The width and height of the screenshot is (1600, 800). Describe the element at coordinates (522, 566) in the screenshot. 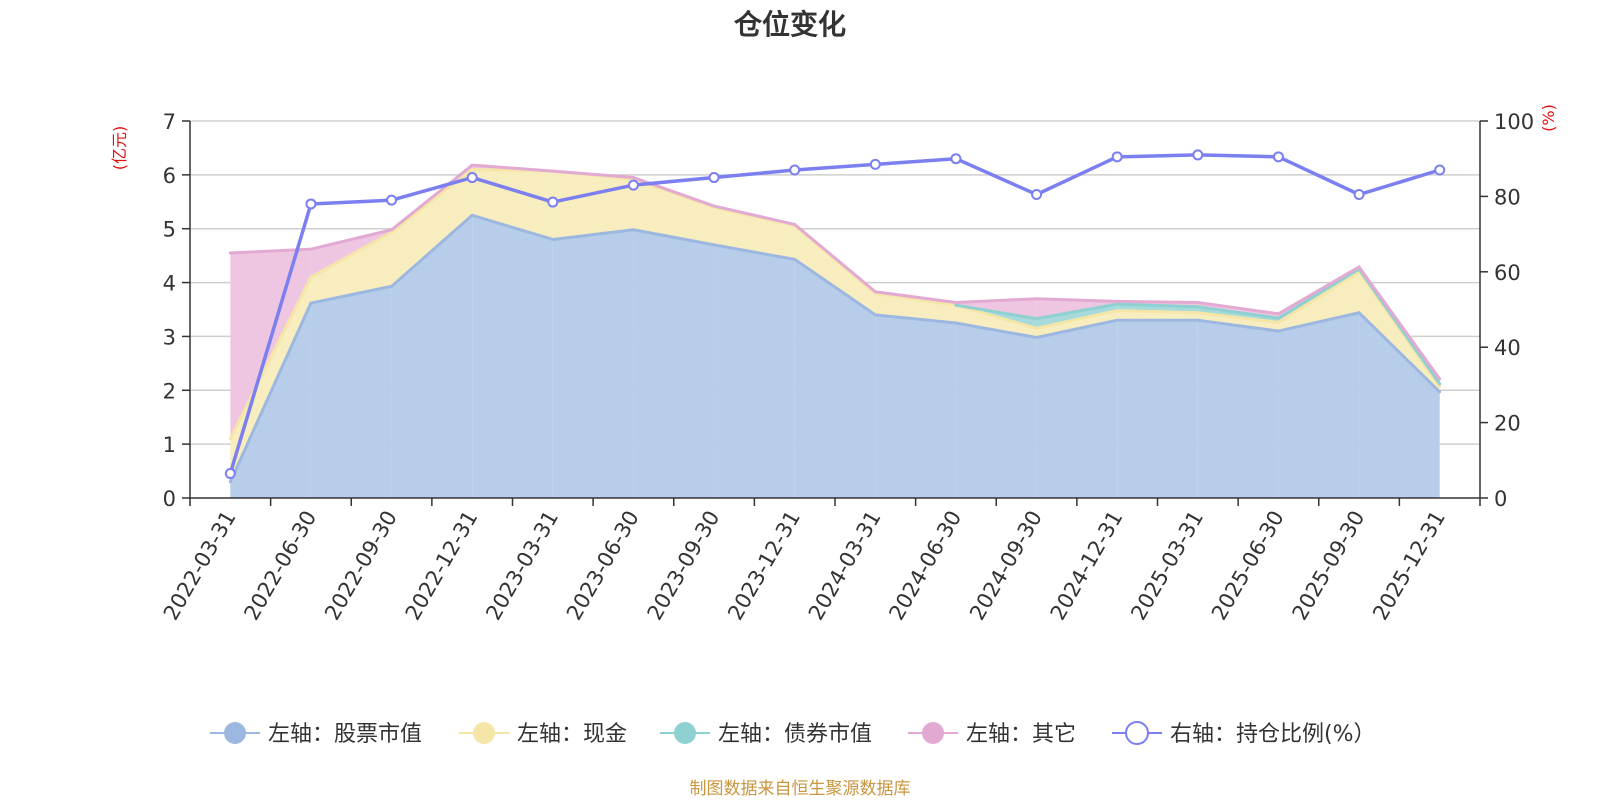

I see `x-tick-label: 2023-03-31` at that location.